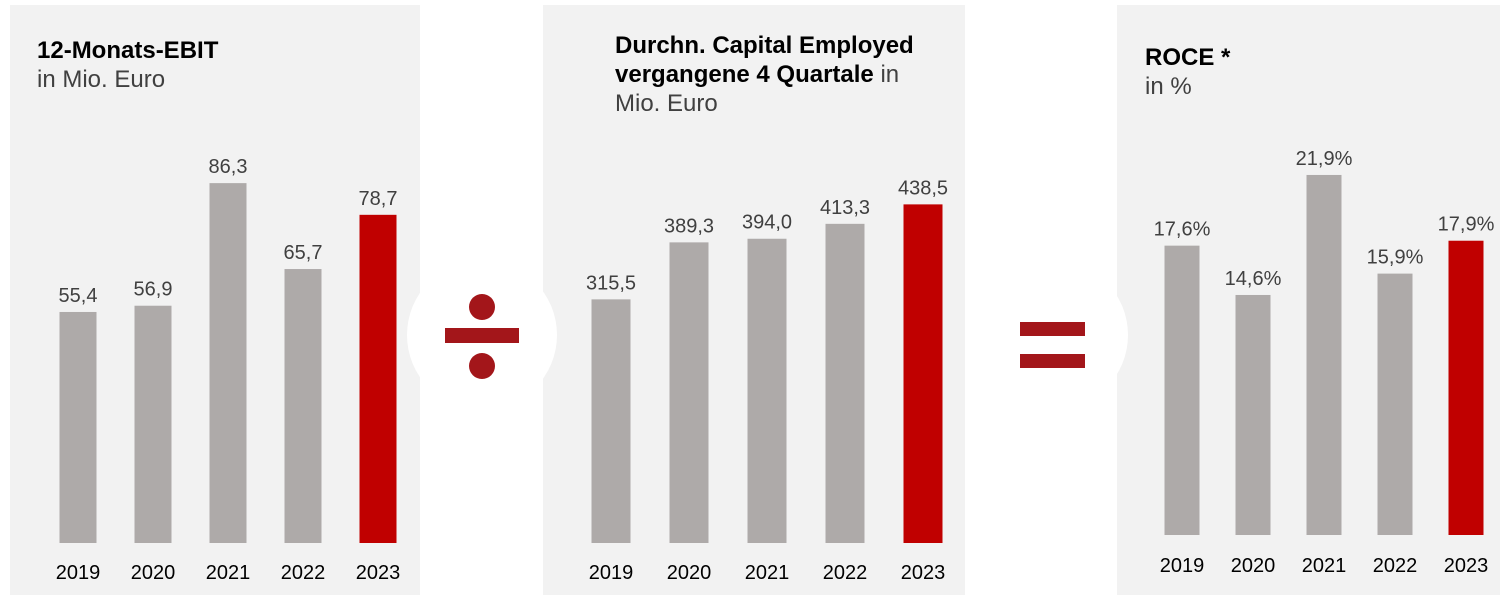 The height and width of the screenshot is (600, 1510). What do you see at coordinates (845, 208) in the screenshot?
I see `data-label: 413,3` at bounding box center [845, 208].